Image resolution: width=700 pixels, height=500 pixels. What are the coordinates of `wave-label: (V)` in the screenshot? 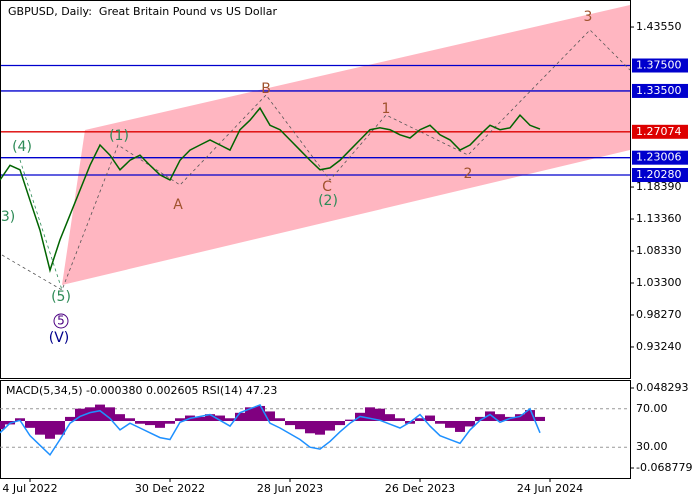 It's located at (59, 338).